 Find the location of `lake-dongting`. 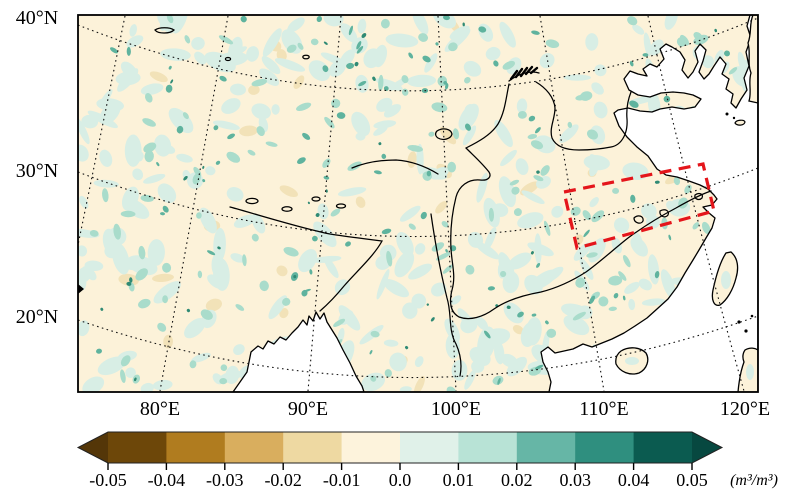

lake-dongting is located at coordinates (664, 213).